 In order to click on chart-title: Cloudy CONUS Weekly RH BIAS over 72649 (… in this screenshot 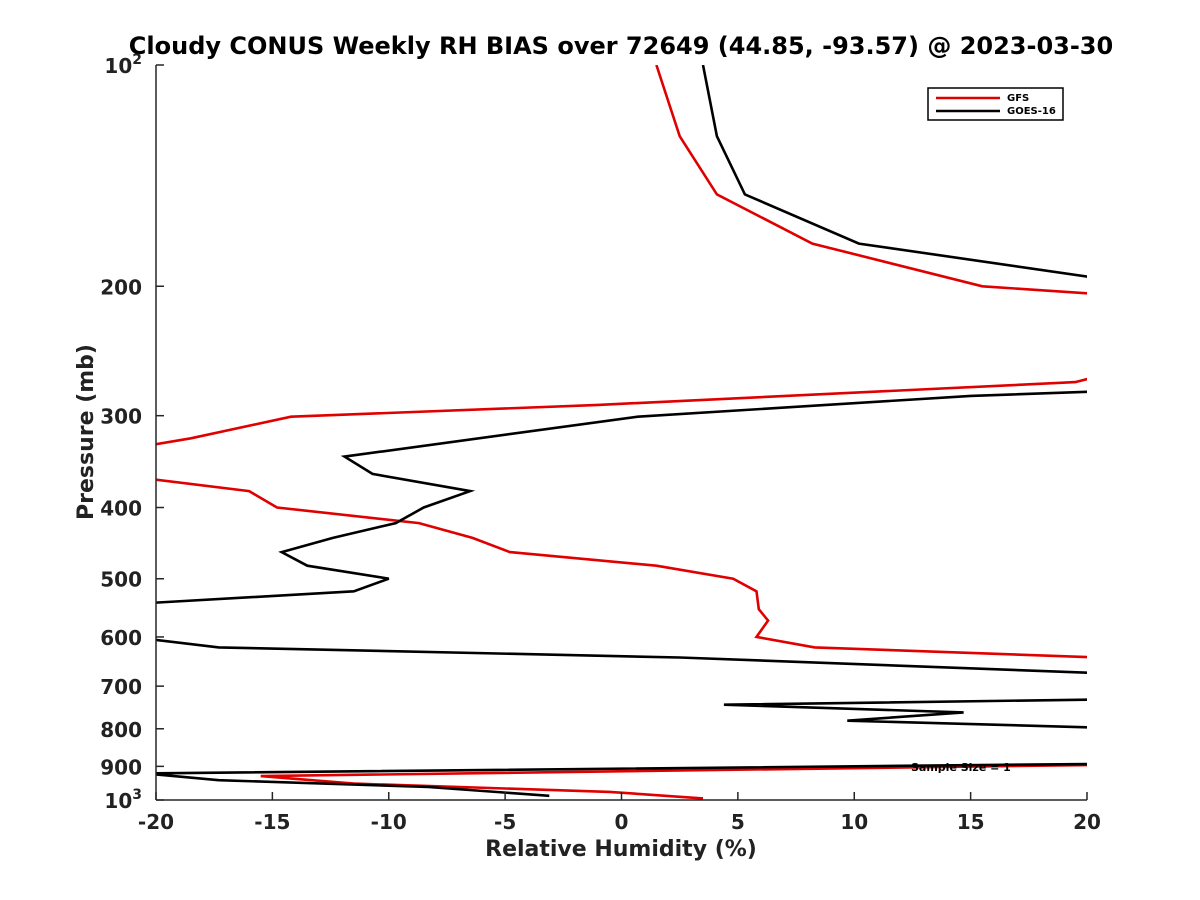, I will do `click(621, 46)`.